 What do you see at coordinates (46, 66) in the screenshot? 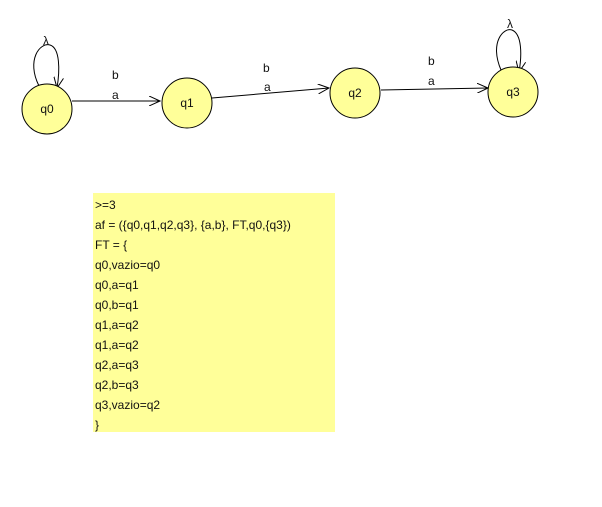
I see `transition-q0-q0` at bounding box center [46, 66].